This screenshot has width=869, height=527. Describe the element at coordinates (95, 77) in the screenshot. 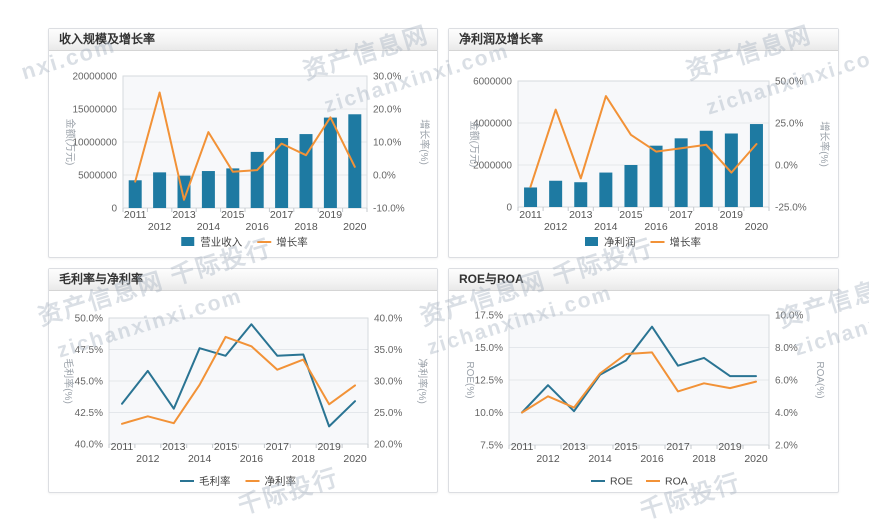

I see `svg-text: 20000000` at that location.